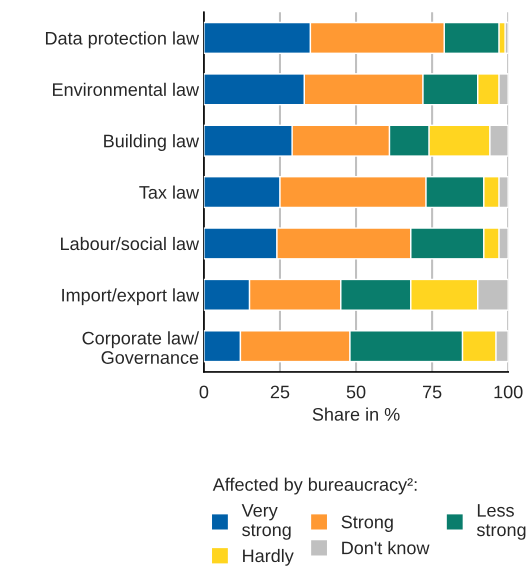 The height and width of the screenshot is (582, 531). I want to click on legend-label: Strong, so click(367, 524).